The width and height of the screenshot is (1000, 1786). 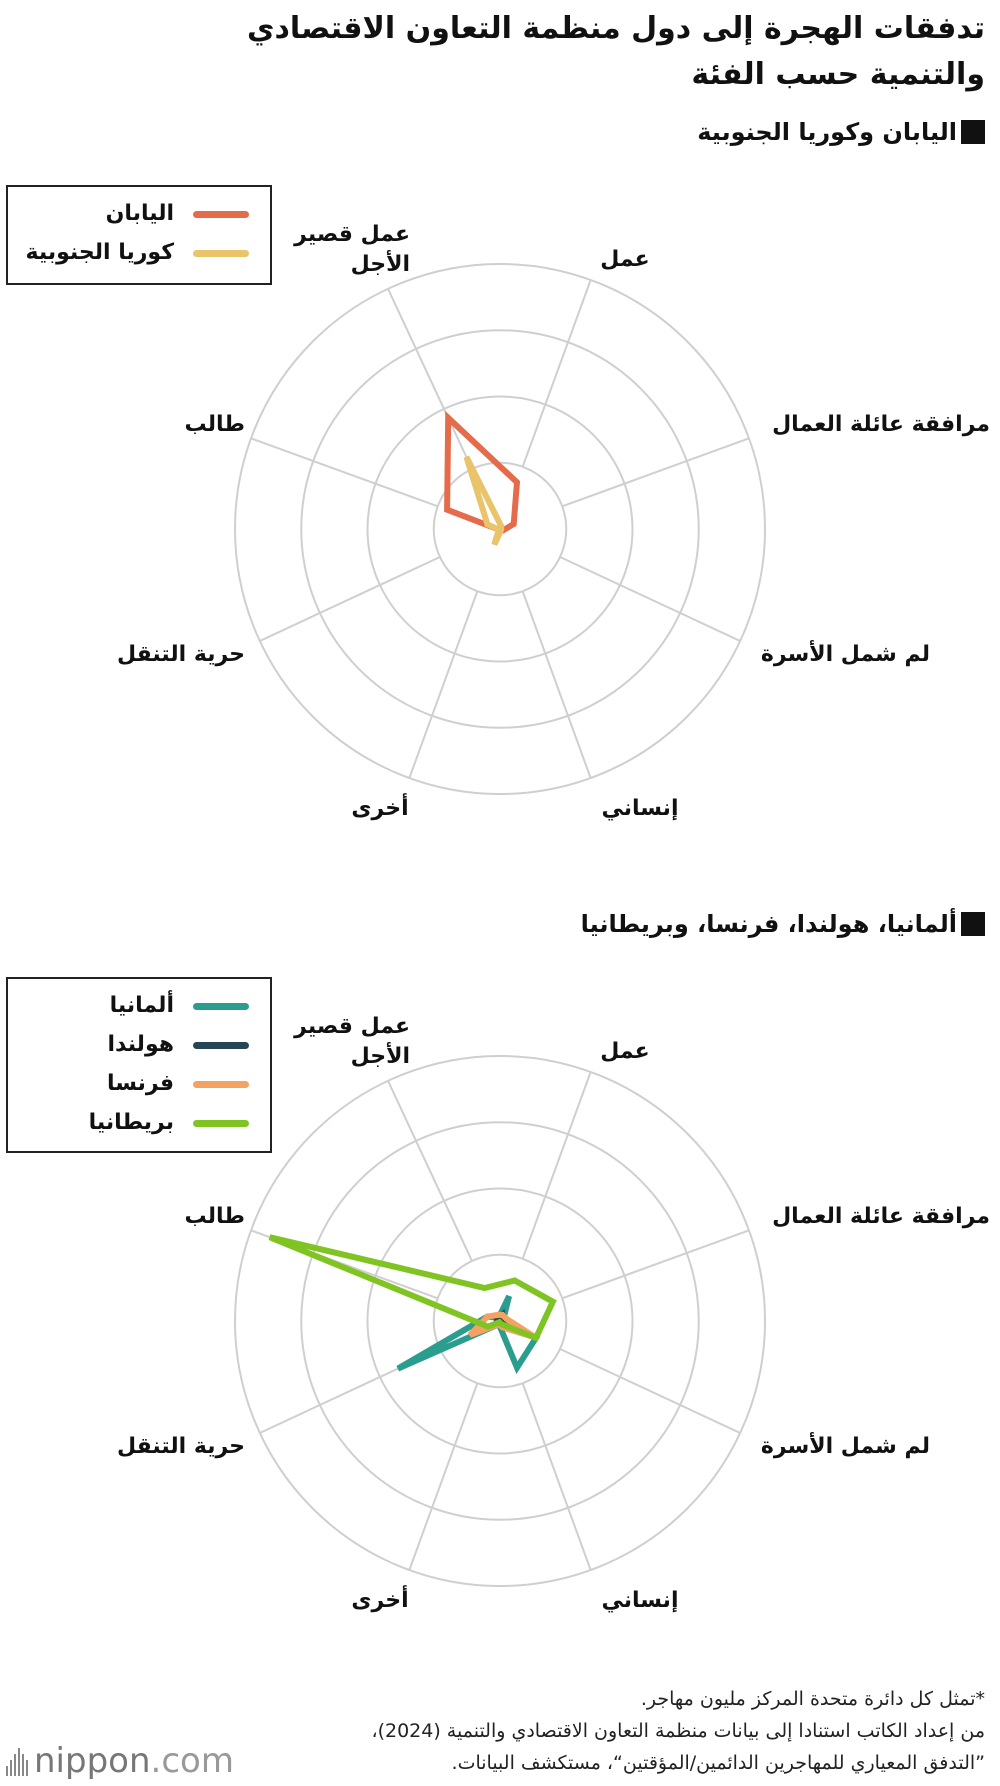 What do you see at coordinates (139, 235) in the screenshot?
I see `chart1-legend: اليابان كوريا الجنوبية` at bounding box center [139, 235].